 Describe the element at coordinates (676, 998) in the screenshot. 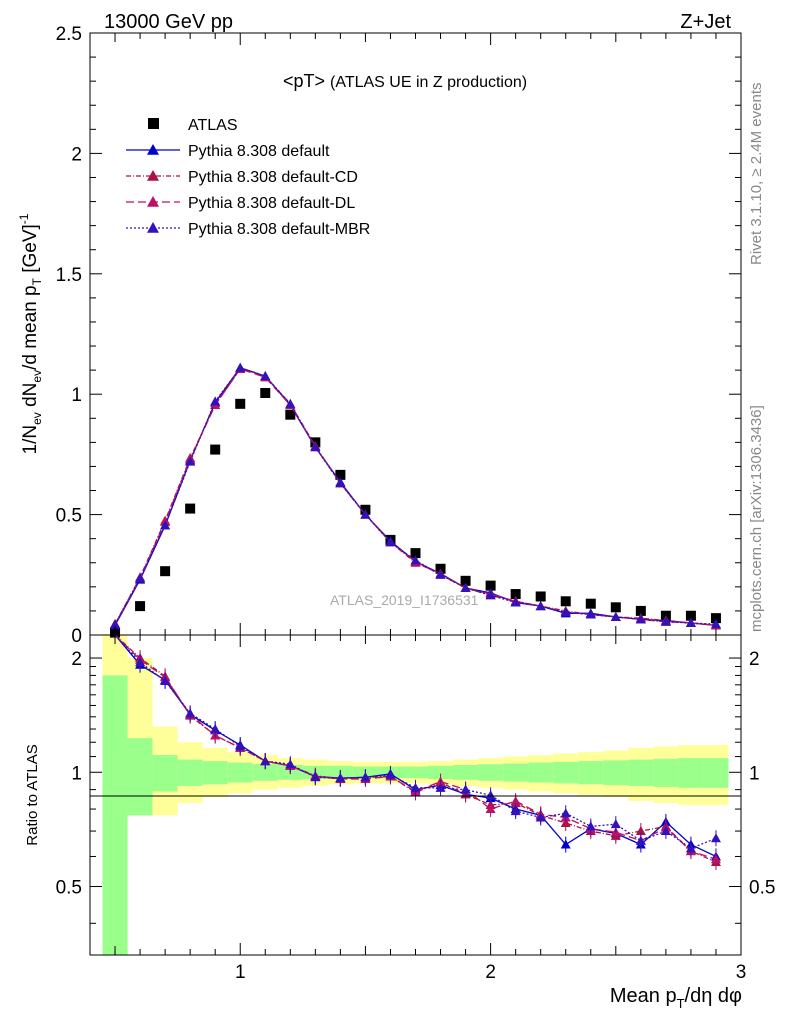

I see `x-axis-label: Mean pT/dη dφ` at that location.